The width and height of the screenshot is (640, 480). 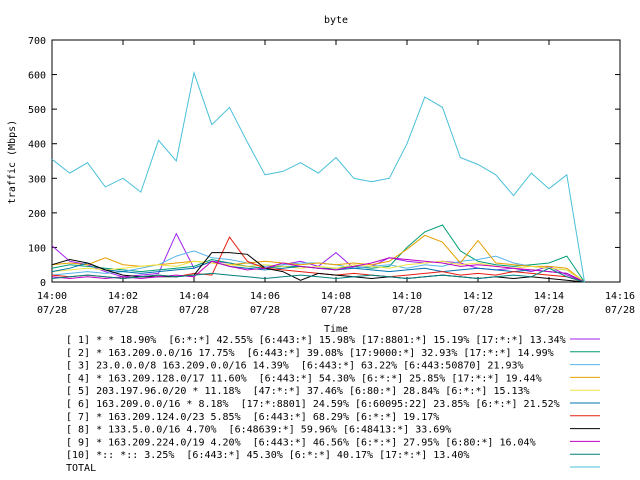 I want to click on y-tick-label: 400, so click(x=37, y=145).